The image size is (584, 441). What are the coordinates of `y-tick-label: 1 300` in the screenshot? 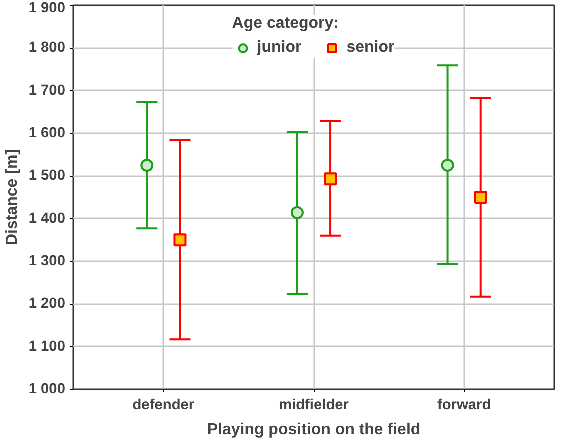 It's located at (47, 262).